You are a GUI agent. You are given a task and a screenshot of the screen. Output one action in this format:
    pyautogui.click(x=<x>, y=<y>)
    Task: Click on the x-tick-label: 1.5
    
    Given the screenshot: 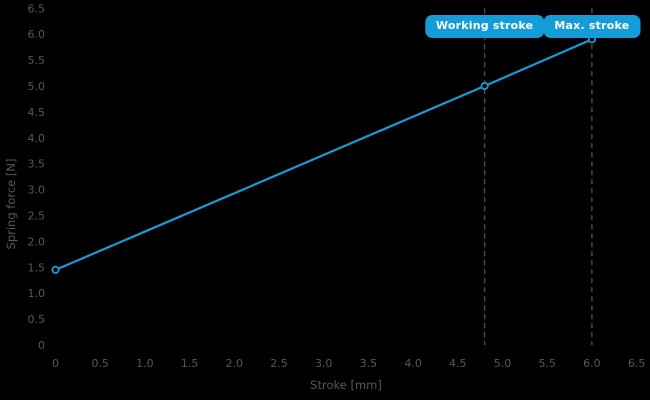 What is the action you would take?
    pyautogui.click(x=190, y=363)
    